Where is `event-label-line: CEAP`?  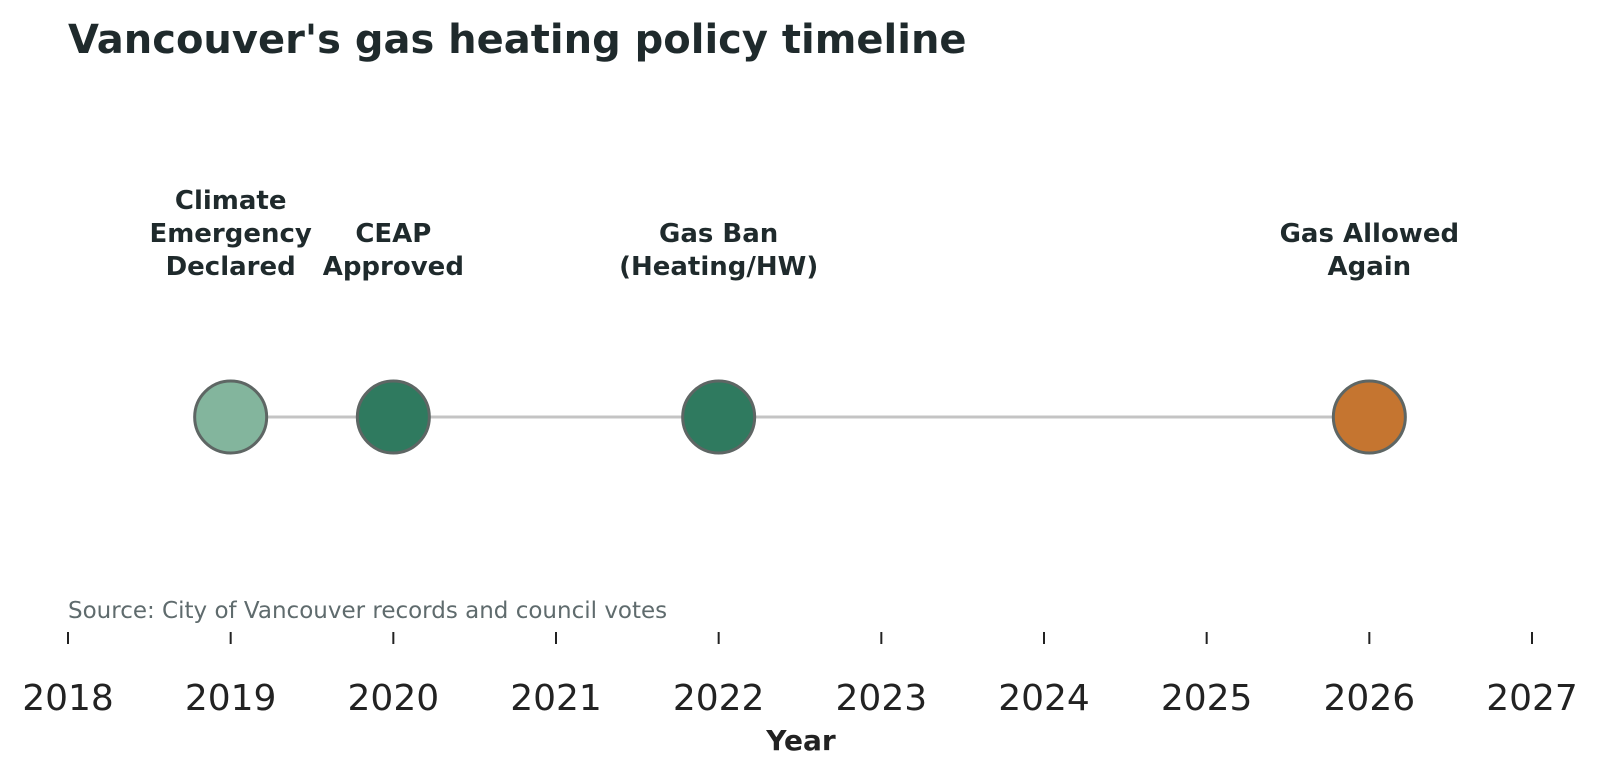 event-label-line: CEAP is located at coordinates (393, 234).